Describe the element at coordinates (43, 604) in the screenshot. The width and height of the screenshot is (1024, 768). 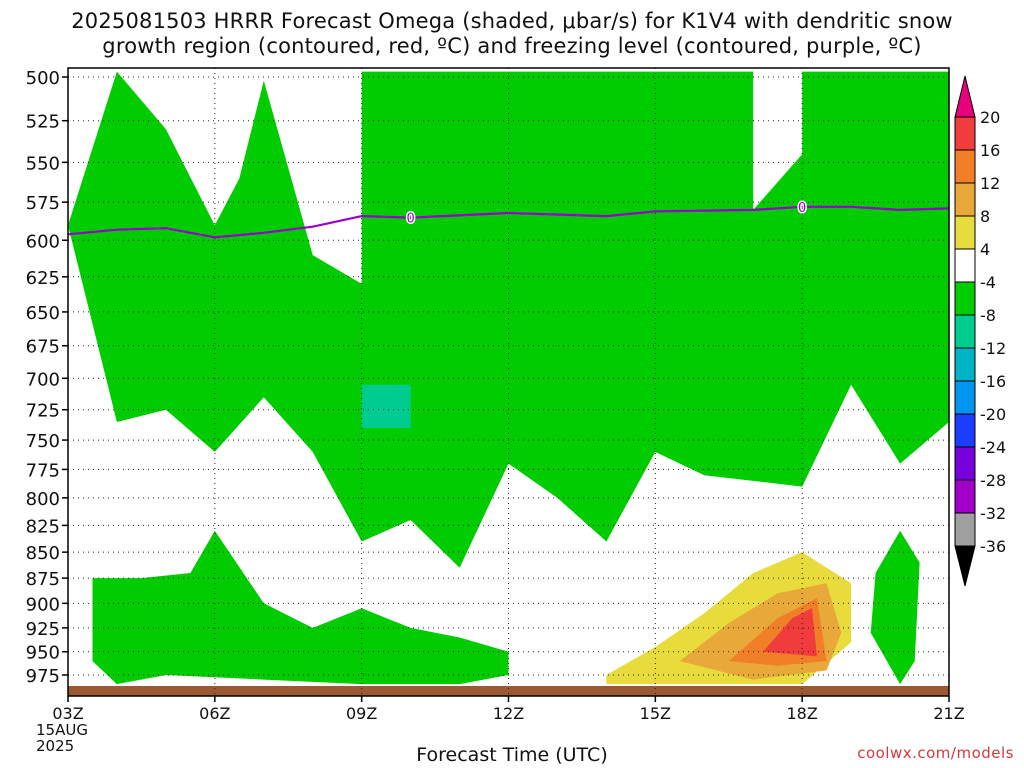
I see `y-tick-label: 900` at that location.